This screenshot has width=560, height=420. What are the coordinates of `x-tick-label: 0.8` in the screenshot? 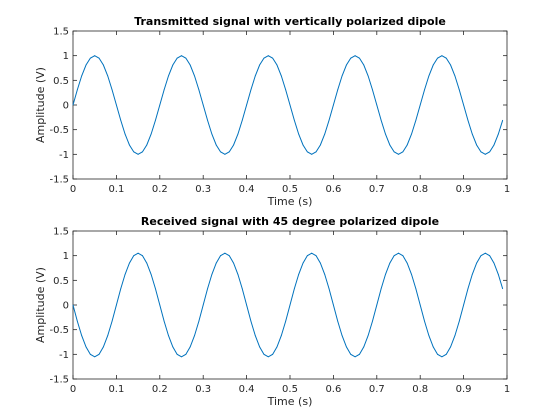 It's located at (420, 389).